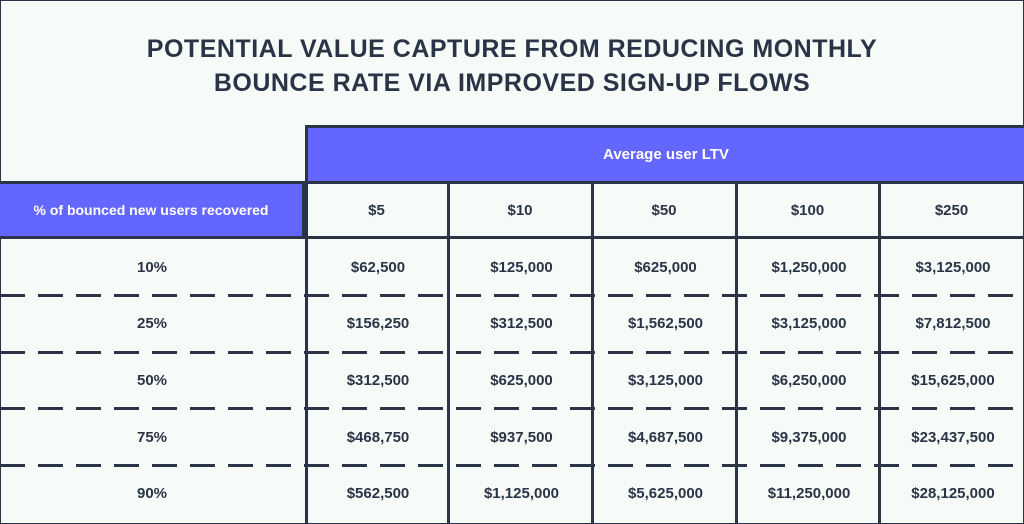 Image resolution: width=1024 pixels, height=524 pixels. I want to click on column-header: $100, so click(807, 210).